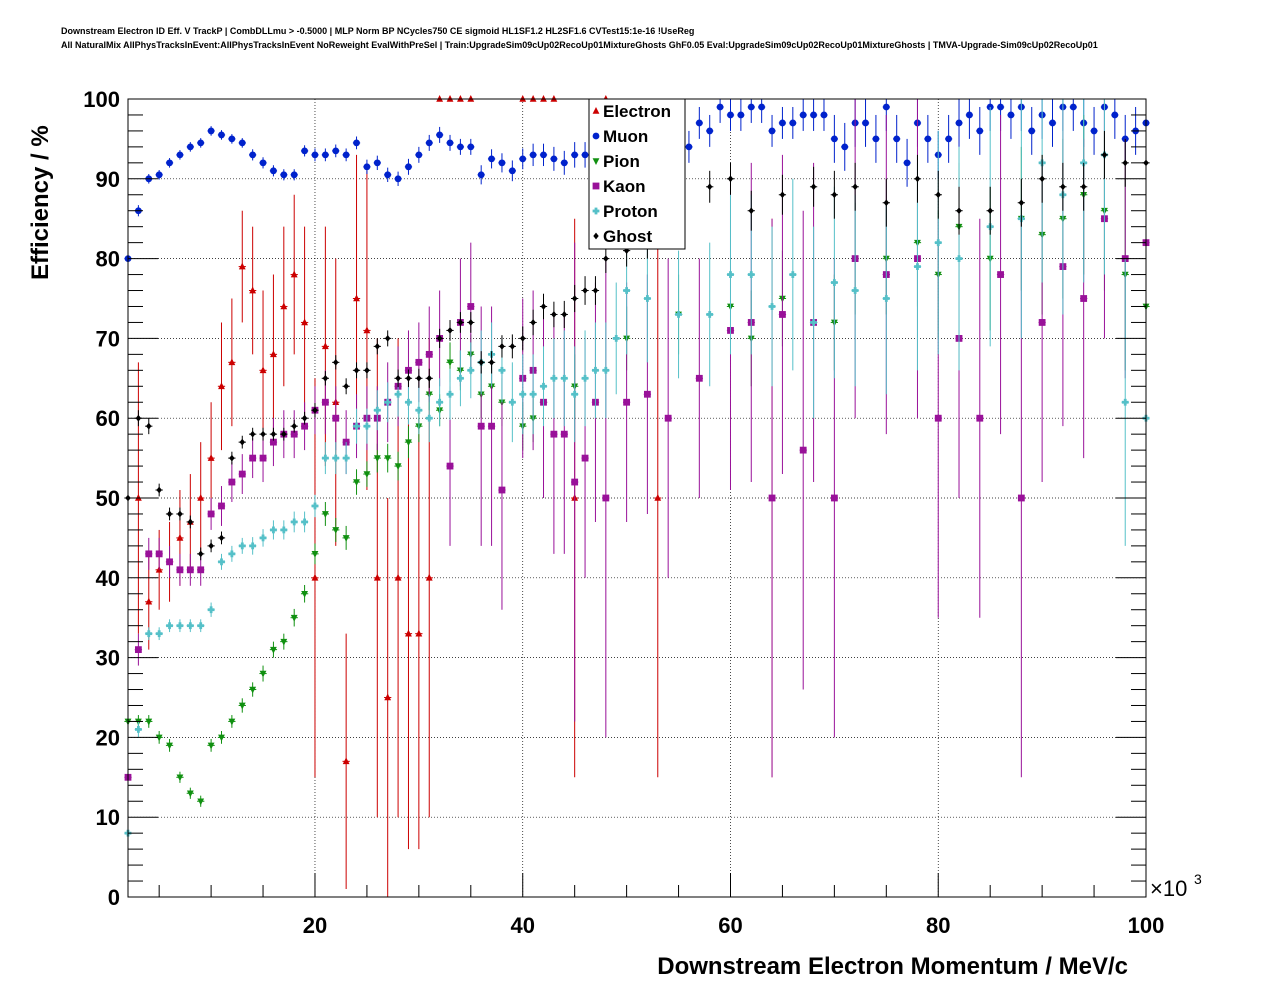 The height and width of the screenshot is (996, 1276). Describe the element at coordinates (596, 110) in the screenshot. I see `legend-marker-electron` at that location.